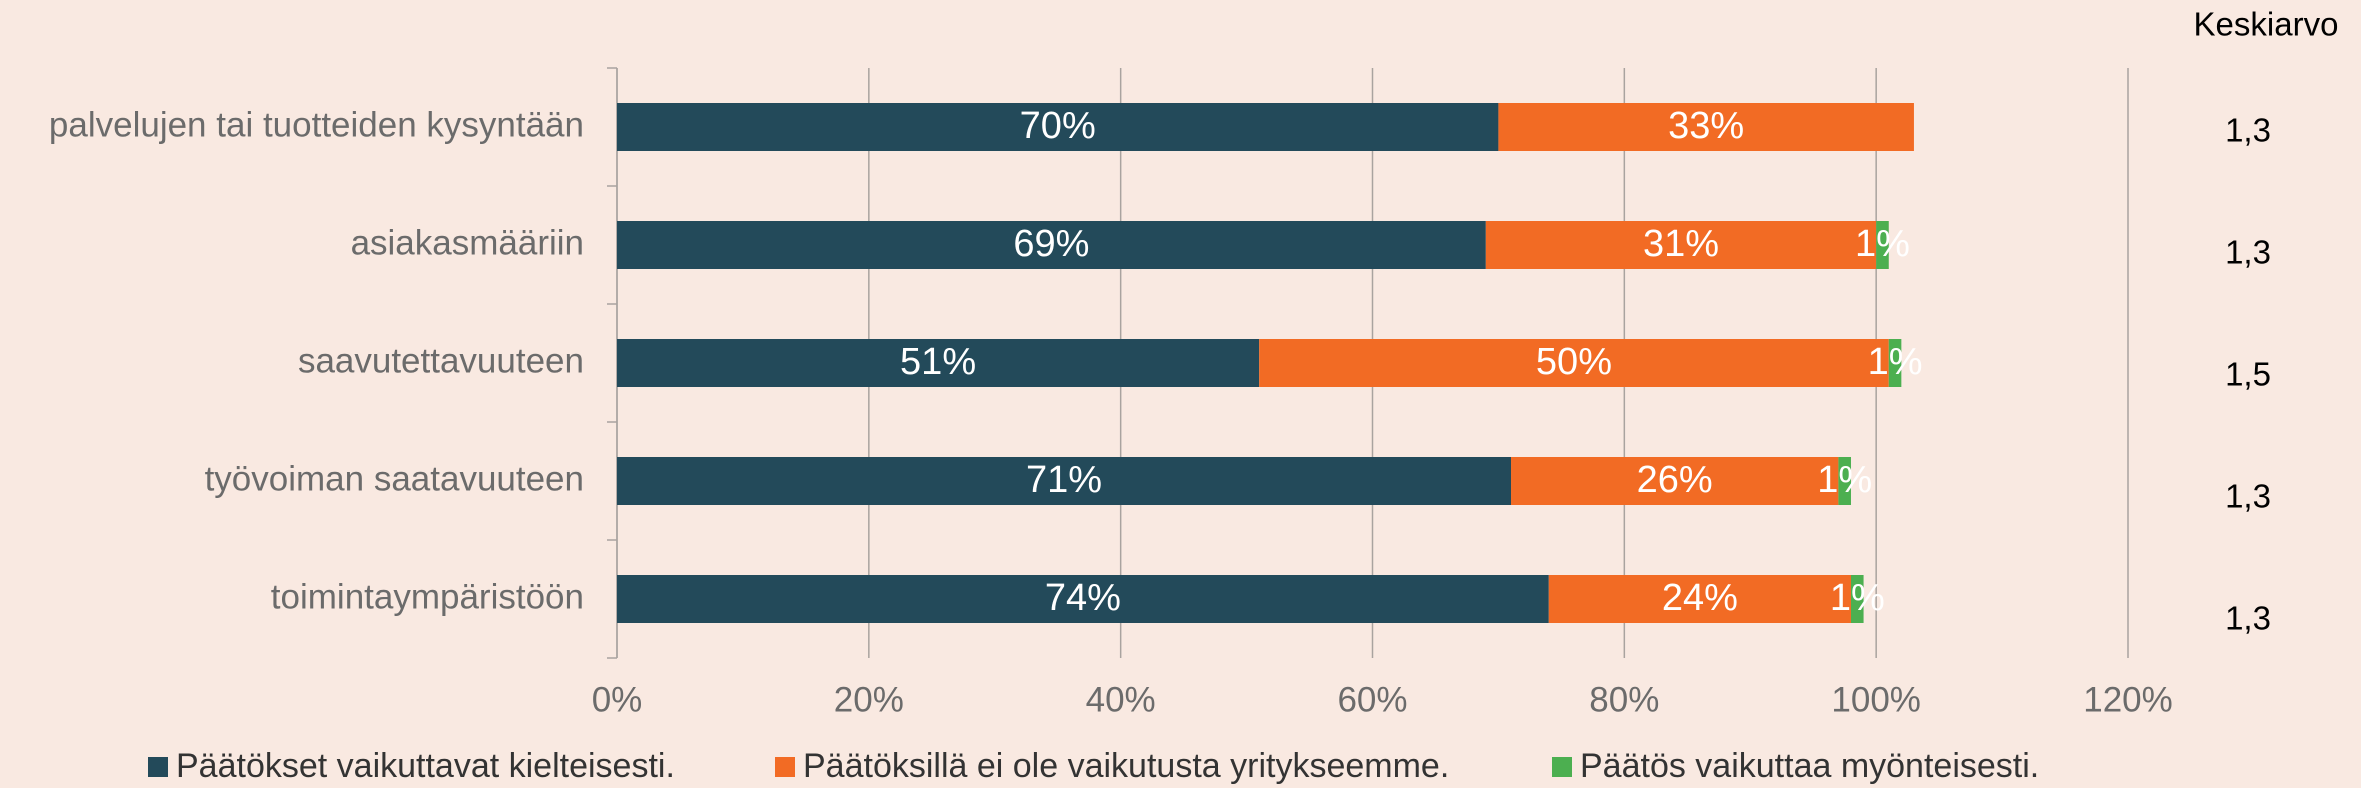  Describe the element at coordinates (1121, 699) in the screenshot. I see `x-tick-label: 40%` at that location.